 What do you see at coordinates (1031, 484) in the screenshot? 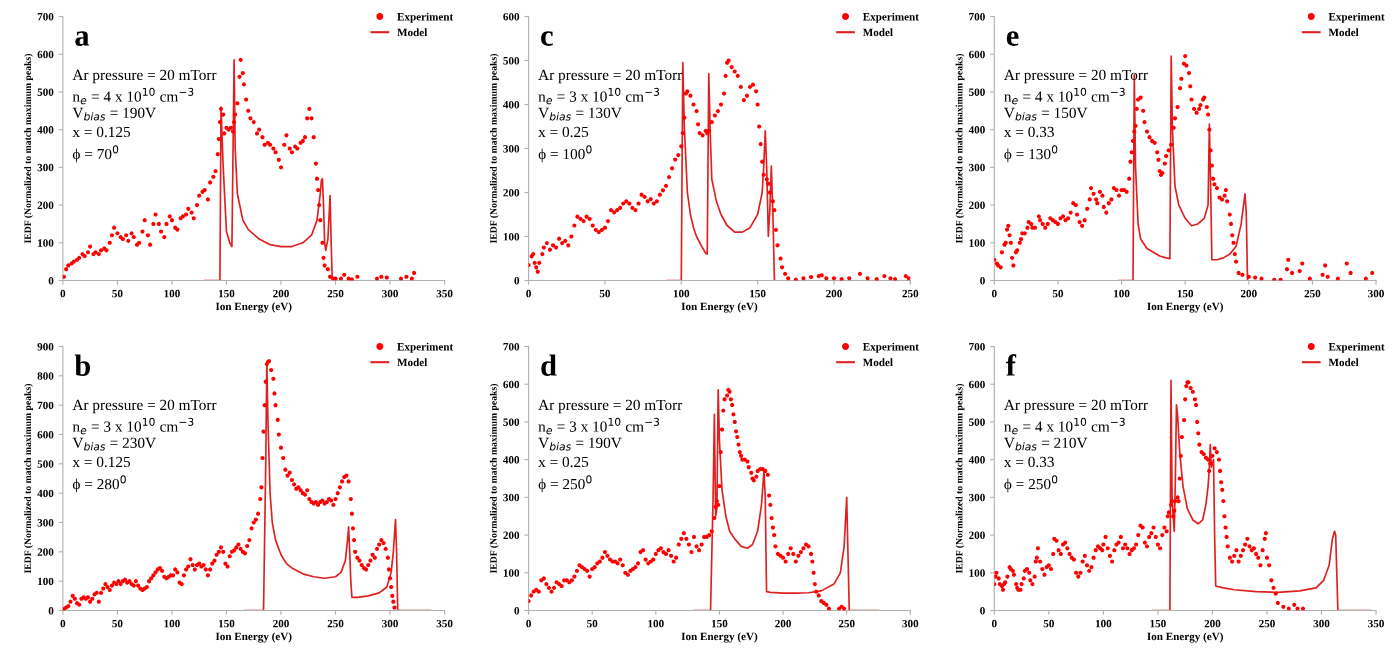
I see `annotation: ϕ = 250$^{0}$` at bounding box center [1031, 484].